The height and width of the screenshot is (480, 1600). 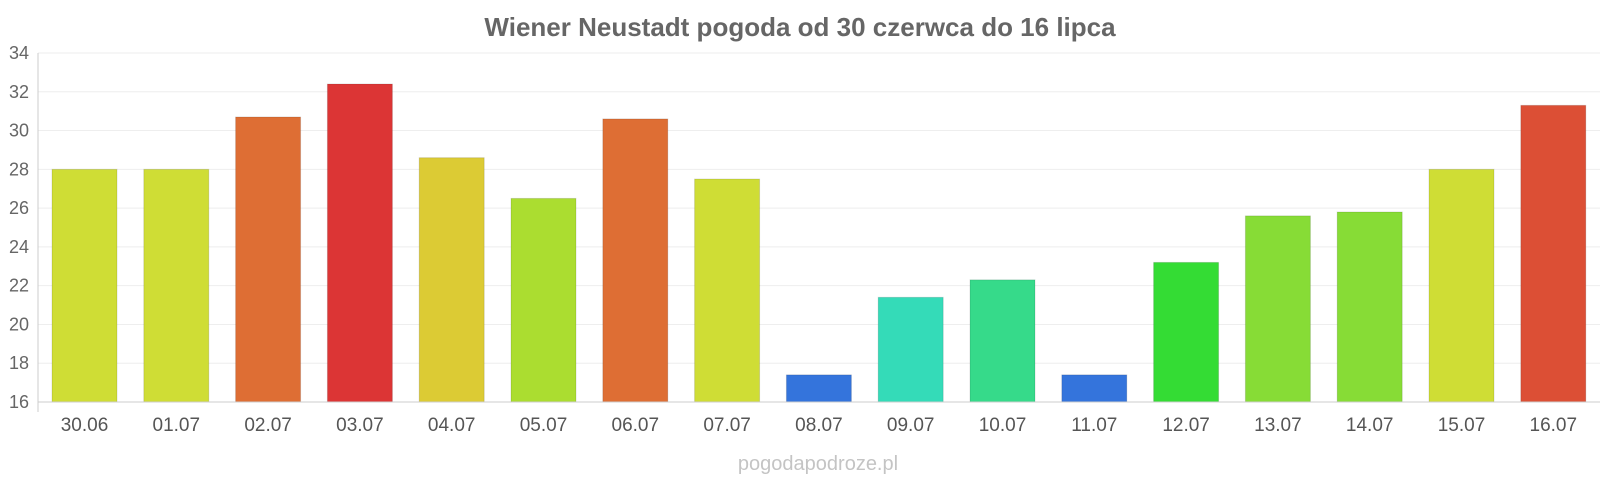 I want to click on x-tick-label: 11.07, so click(x=1094, y=425).